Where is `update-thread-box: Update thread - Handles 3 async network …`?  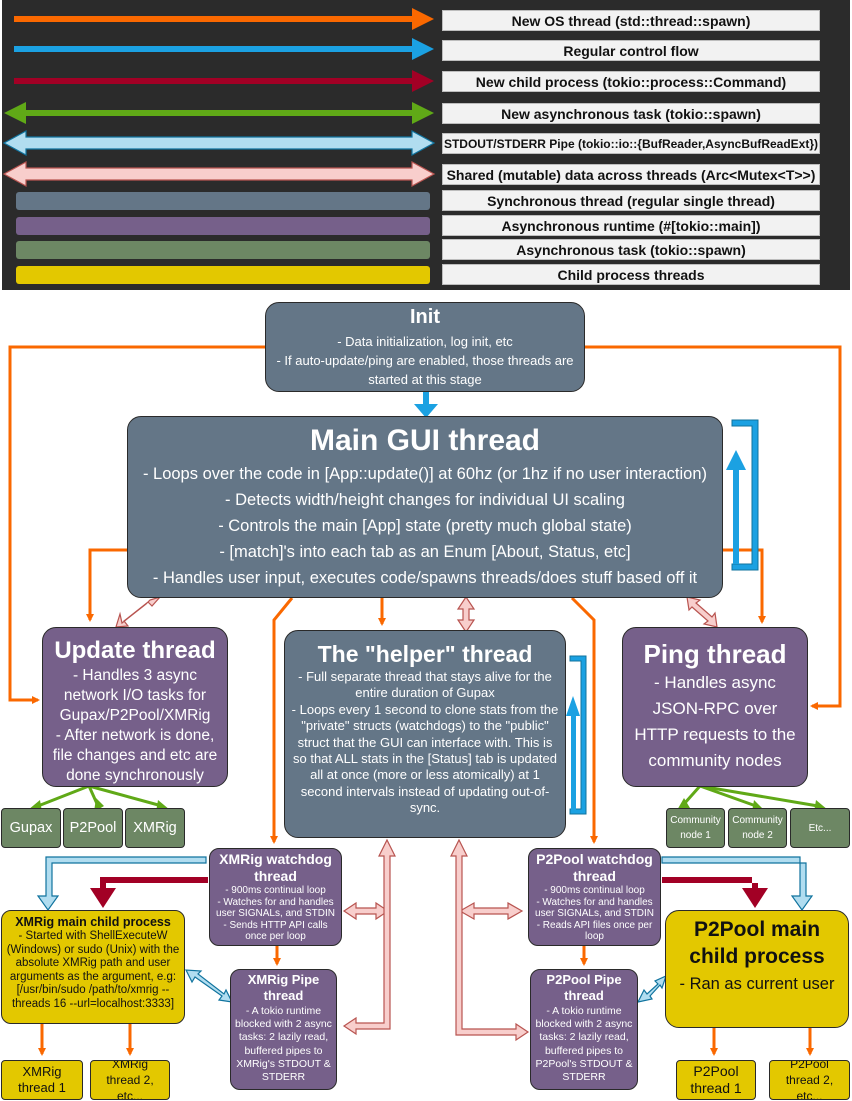
update-thread-box: Update thread - Handles 3 async network … is located at coordinates (135, 707).